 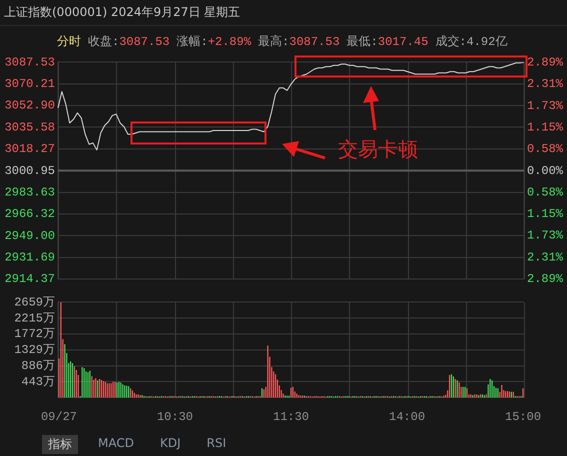 I want to click on y-tick-label: 3000.95, so click(x=29, y=171).